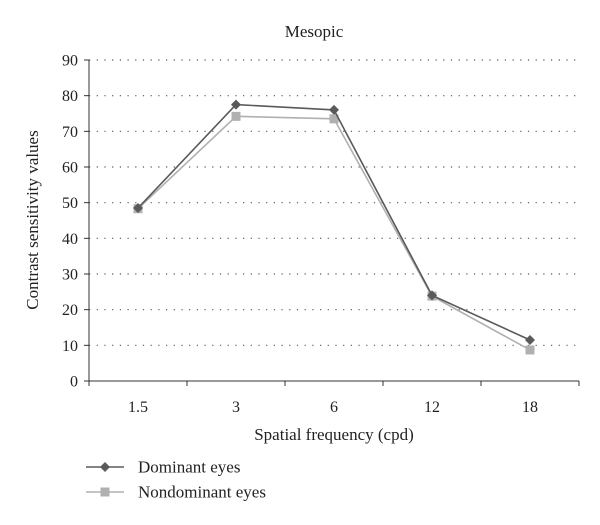 This screenshot has height=525, width=600. What do you see at coordinates (70, 96) in the screenshot?
I see `y-tick-label: 80` at bounding box center [70, 96].